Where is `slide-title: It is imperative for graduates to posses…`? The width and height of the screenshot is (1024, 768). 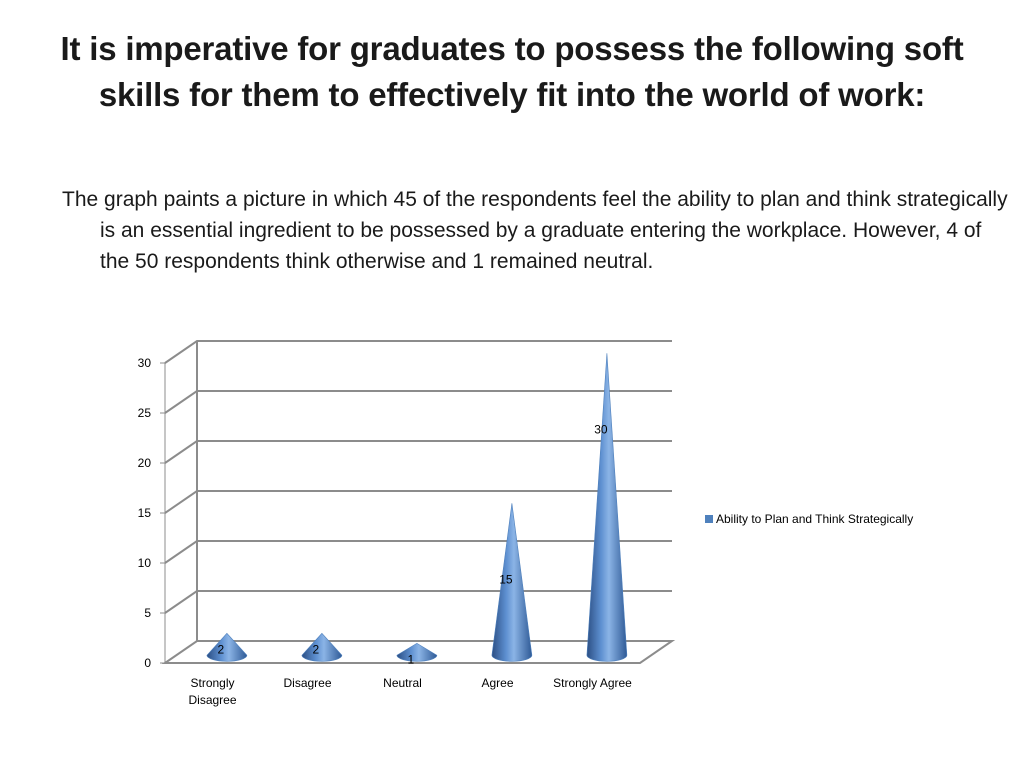
slide-title: It is imperative for graduates to posses… is located at coordinates (512, 71).